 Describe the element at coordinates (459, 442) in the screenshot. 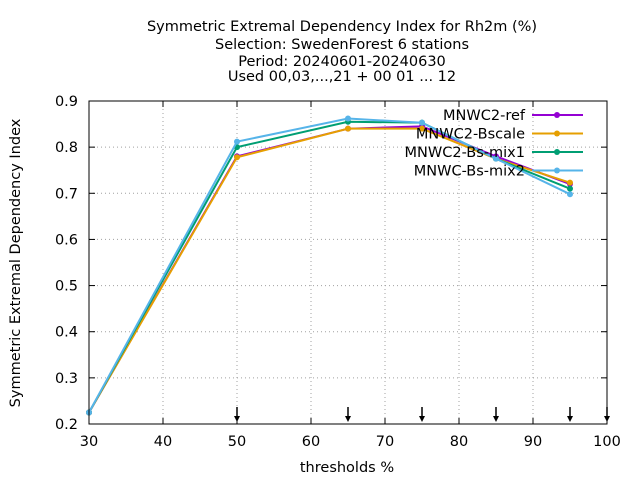

I see `x-tick-label: 80` at that location.